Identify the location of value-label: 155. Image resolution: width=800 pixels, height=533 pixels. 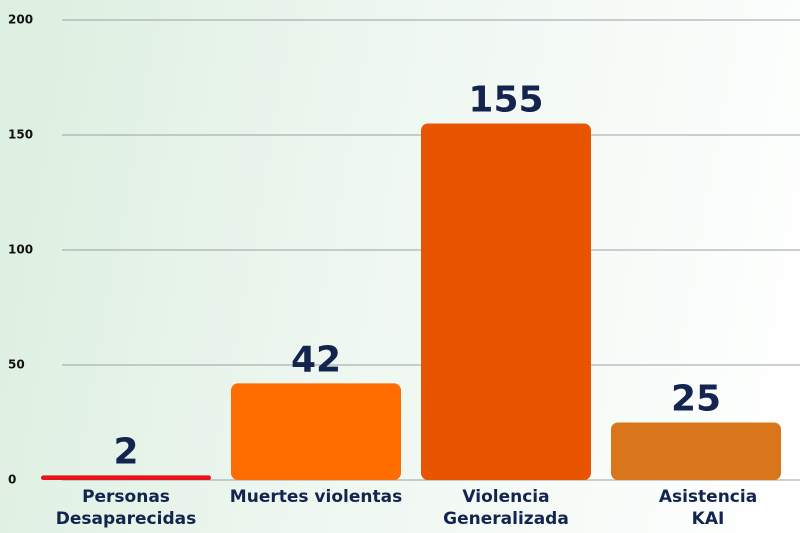
(505, 100).